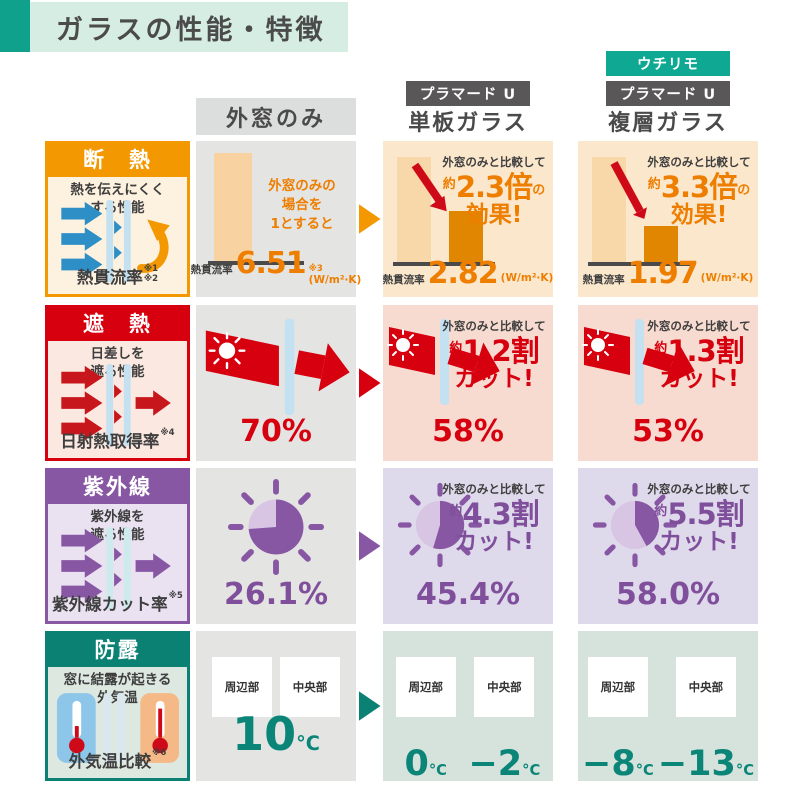 The image size is (800, 800). Describe the element at coordinates (276, 431) in the screenshot. I see `shading-base-value: 70%` at that location.